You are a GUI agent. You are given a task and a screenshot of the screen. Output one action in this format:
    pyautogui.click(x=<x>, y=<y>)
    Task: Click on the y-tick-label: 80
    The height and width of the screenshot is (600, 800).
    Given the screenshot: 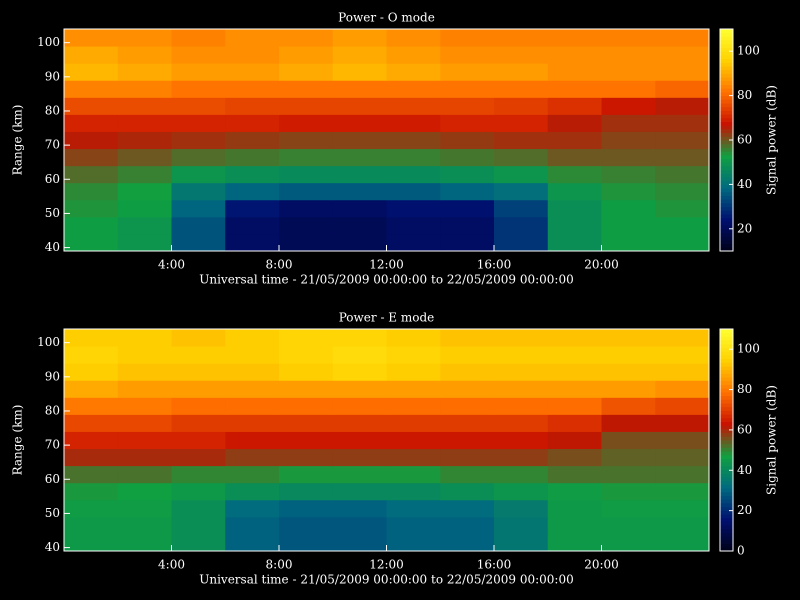 What is the action you would take?
    pyautogui.click(x=52, y=110)
    